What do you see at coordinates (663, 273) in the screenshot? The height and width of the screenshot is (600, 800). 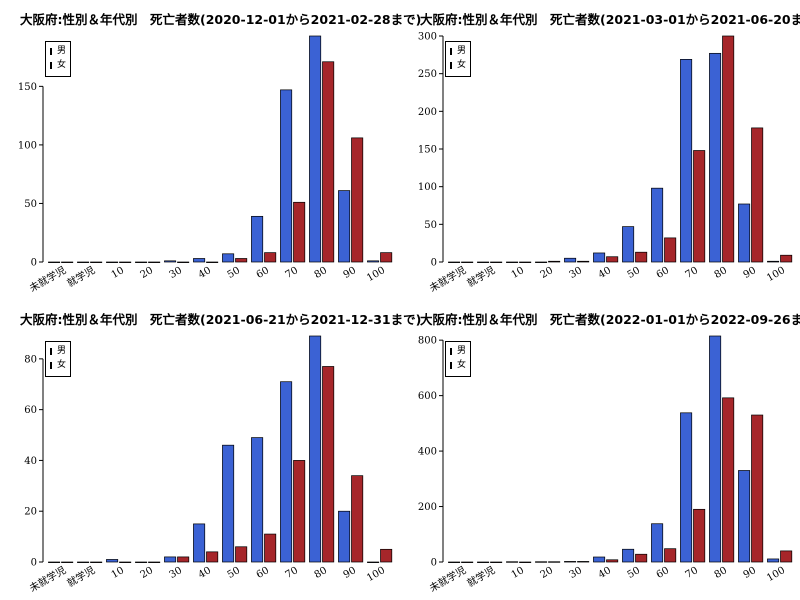 I see `x-tick-label: 60` at bounding box center [663, 273].